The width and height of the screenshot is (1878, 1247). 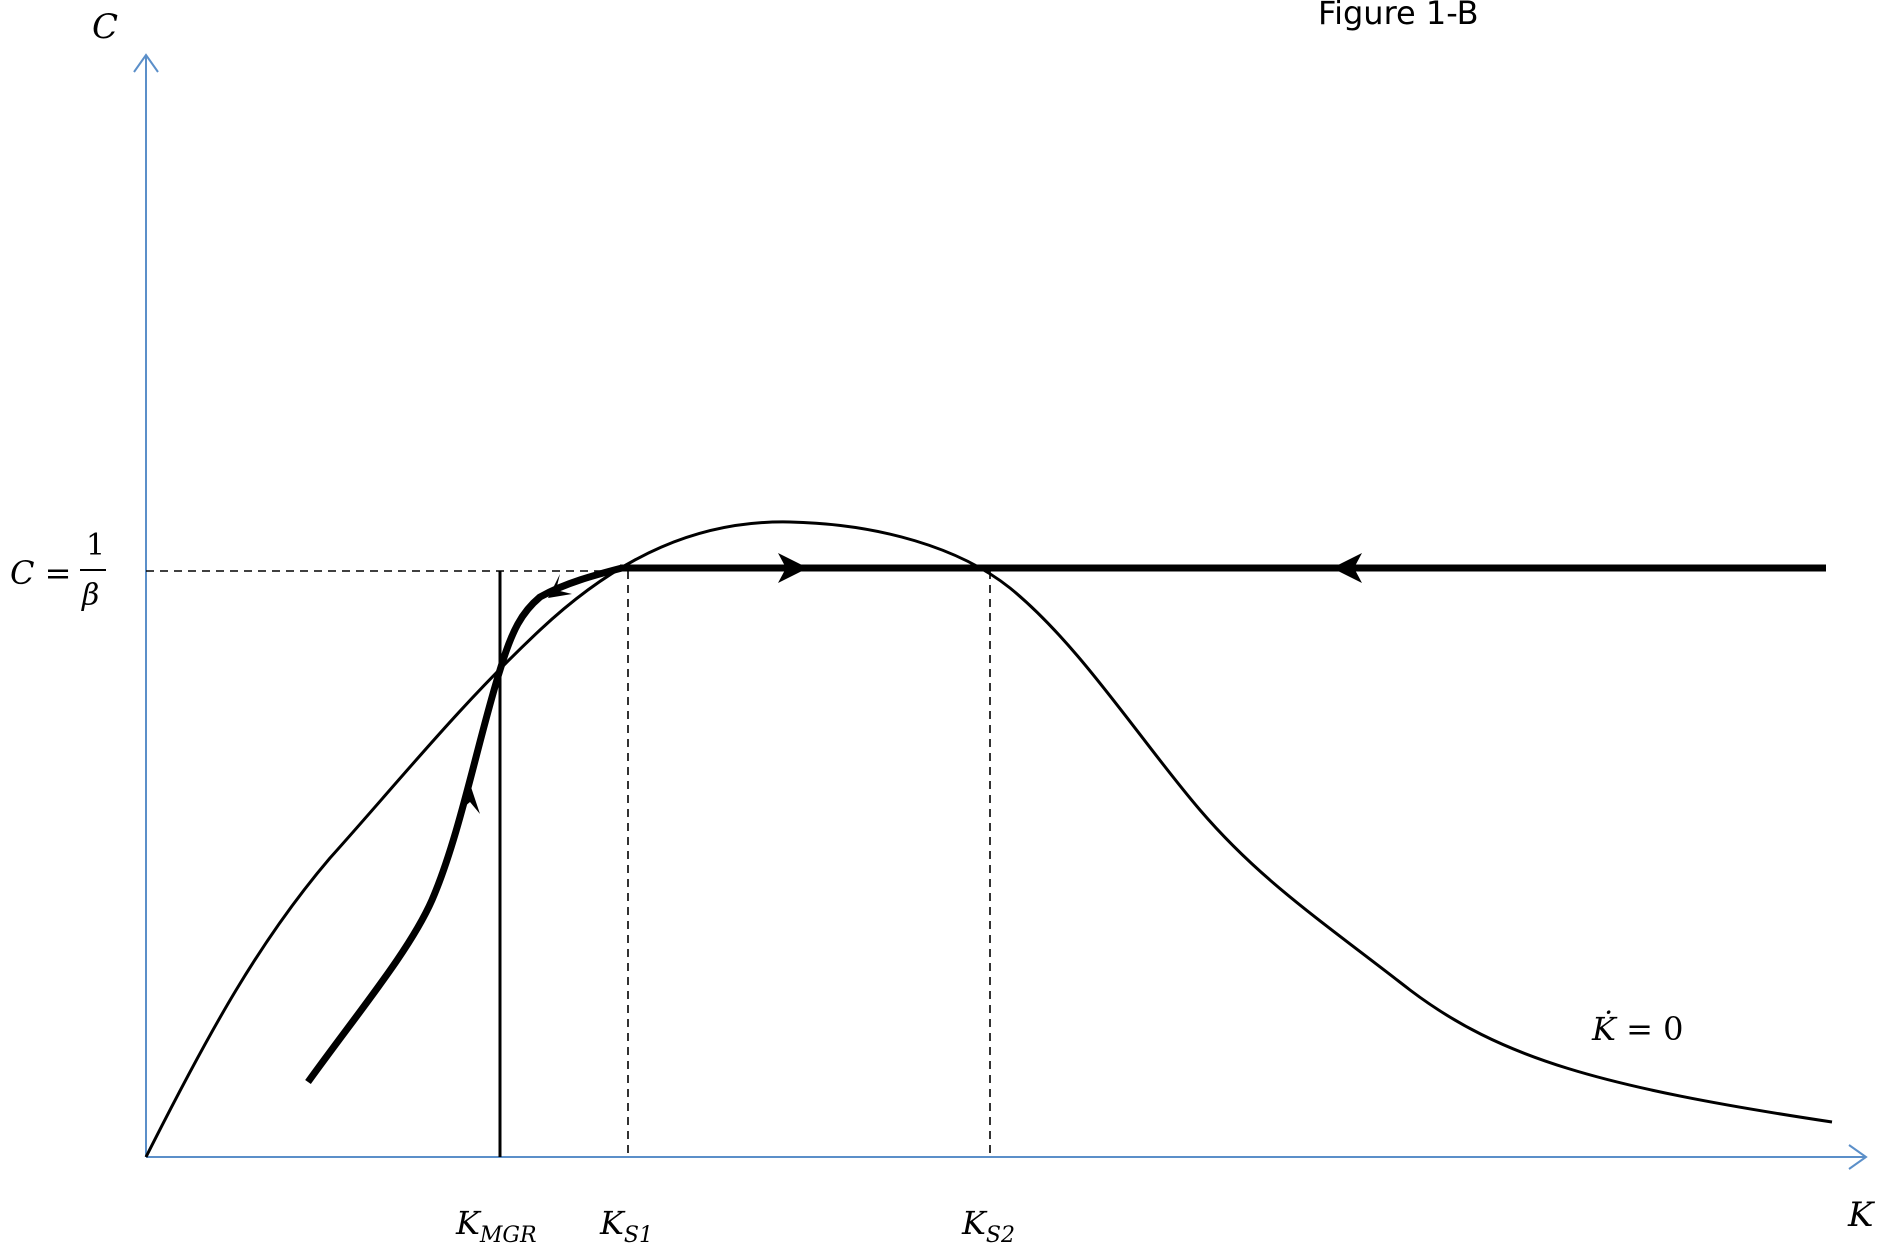 I want to click on y-axis-label: C, so click(x=105, y=27).